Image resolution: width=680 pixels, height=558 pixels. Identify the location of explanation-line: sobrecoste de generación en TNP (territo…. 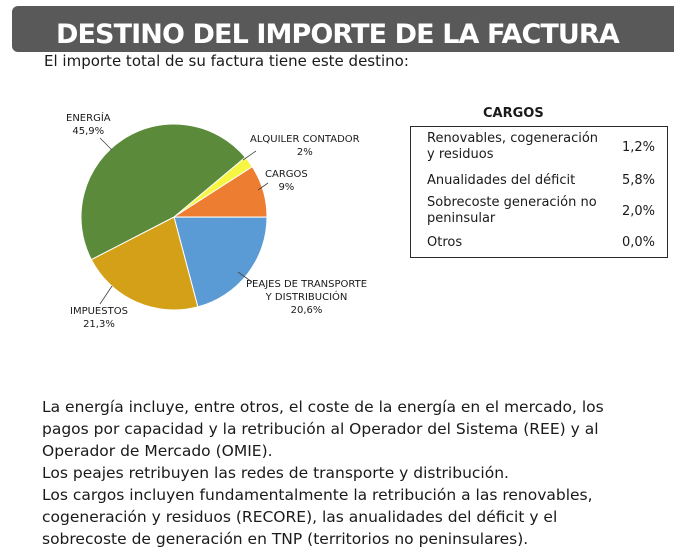
(285, 539).